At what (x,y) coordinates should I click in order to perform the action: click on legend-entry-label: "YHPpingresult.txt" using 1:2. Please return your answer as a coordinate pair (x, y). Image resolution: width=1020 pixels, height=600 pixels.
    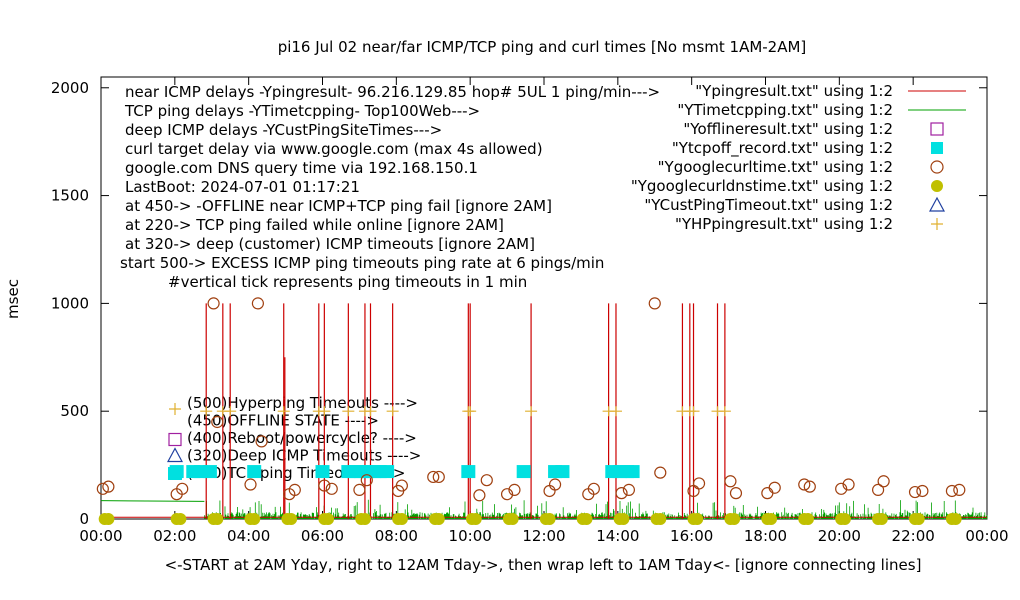
    Looking at the image, I should click on (784, 224).